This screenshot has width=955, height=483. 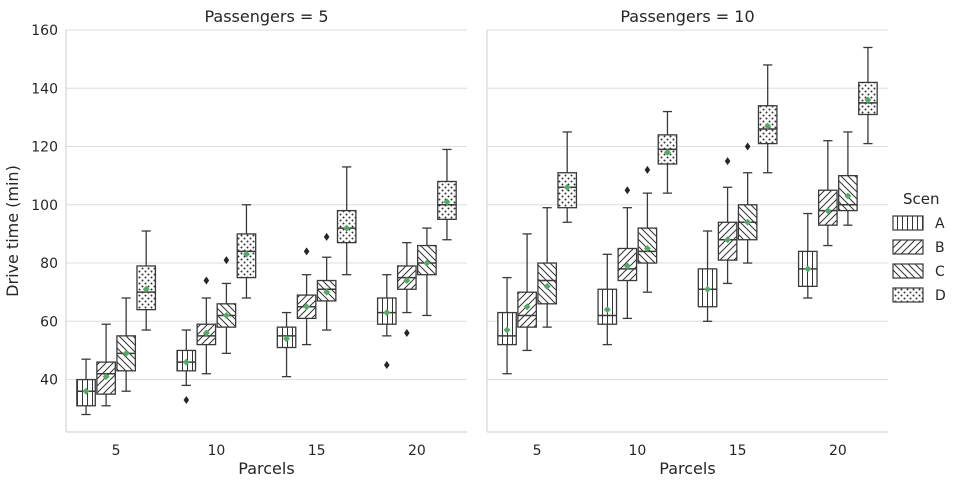 I want to click on y-tick-label: 140, so click(x=44, y=89).